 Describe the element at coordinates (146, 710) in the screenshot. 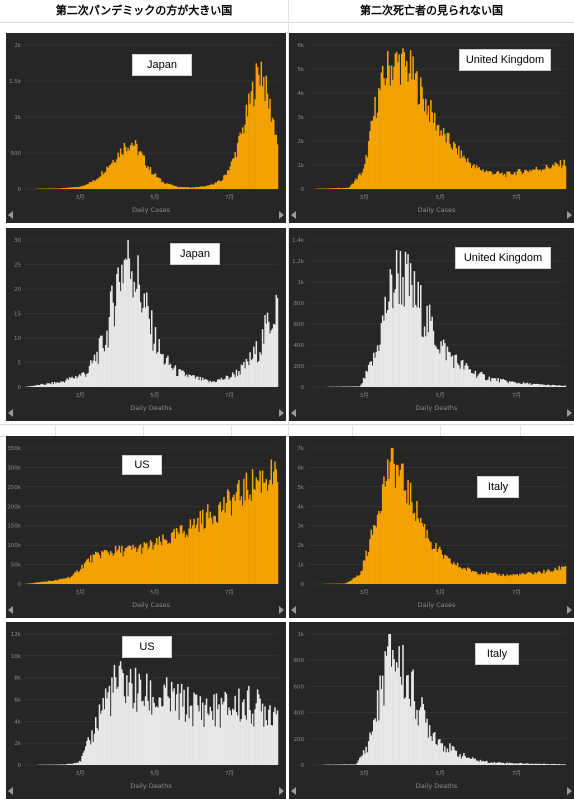

I see `chart-panel: 0 2k 4k 6k 8k 10k 12k 3月 5月 7月 Daily Deaths US` at that location.